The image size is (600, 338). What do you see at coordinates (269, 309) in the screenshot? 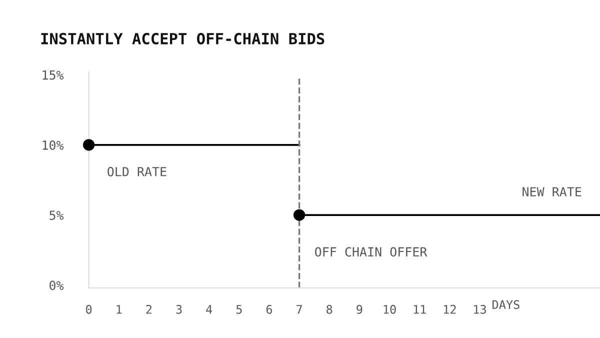
I see `x-tick-label: 6` at bounding box center [269, 309].